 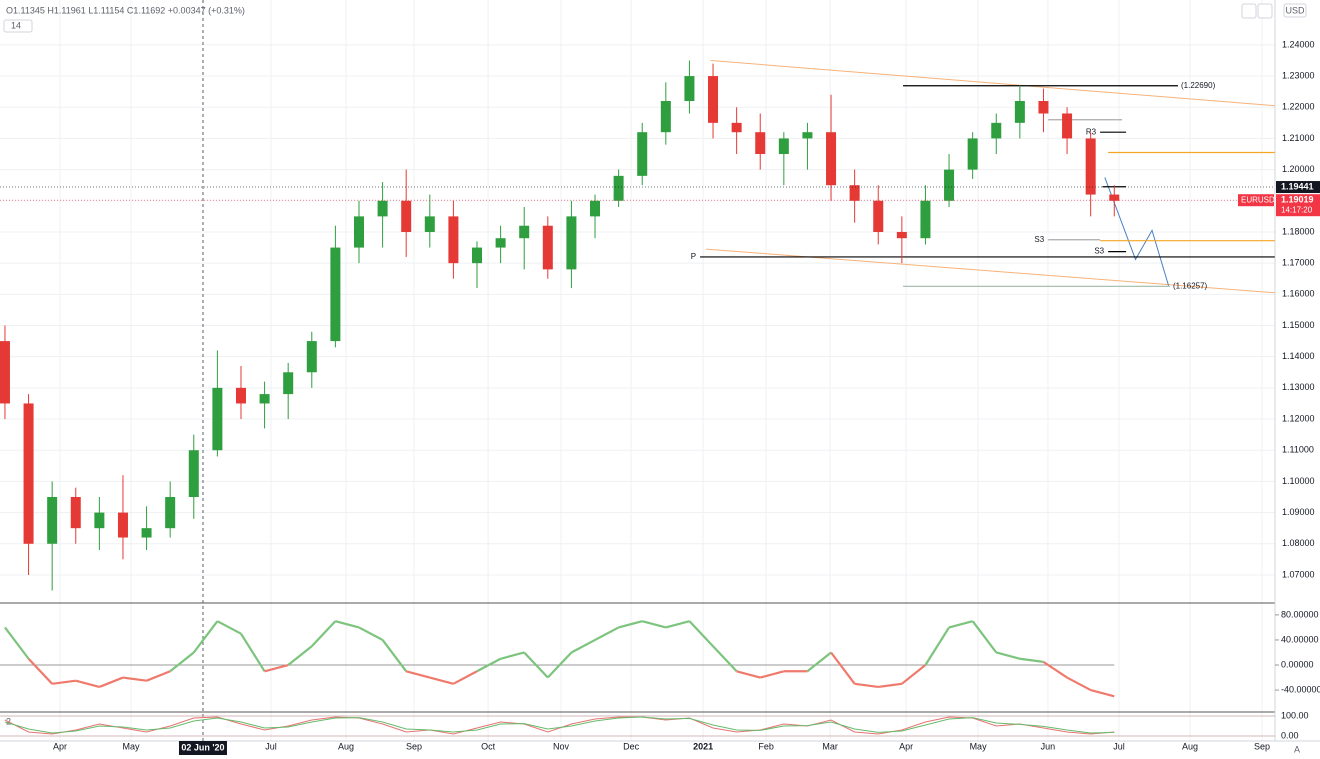 I want to click on y-tick-label: 1.07000, so click(x=1298, y=574).